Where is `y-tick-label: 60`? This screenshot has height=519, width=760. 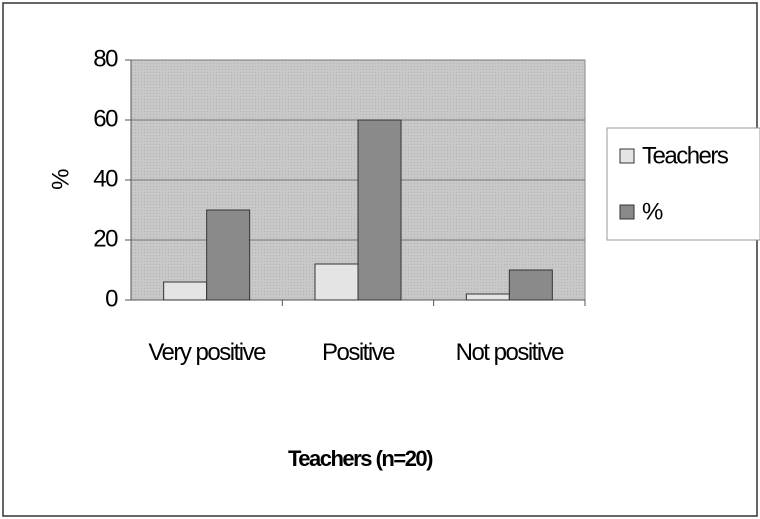 y-tick-label: 60 is located at coordinates (105, 118).